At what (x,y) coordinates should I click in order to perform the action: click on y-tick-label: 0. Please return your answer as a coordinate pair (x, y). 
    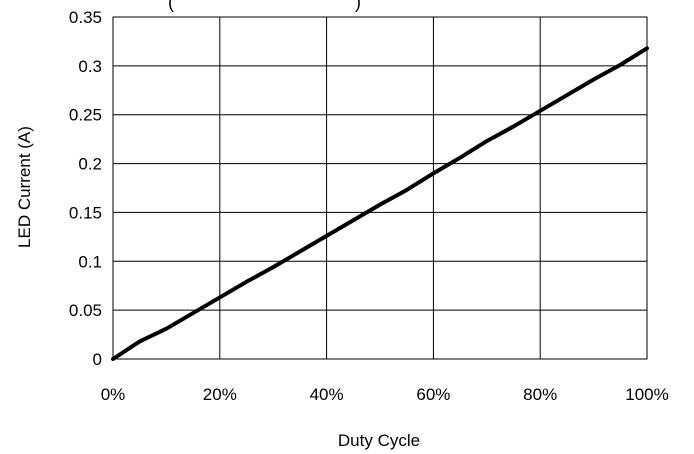
    Looking at the image, I should click on (97, 359).